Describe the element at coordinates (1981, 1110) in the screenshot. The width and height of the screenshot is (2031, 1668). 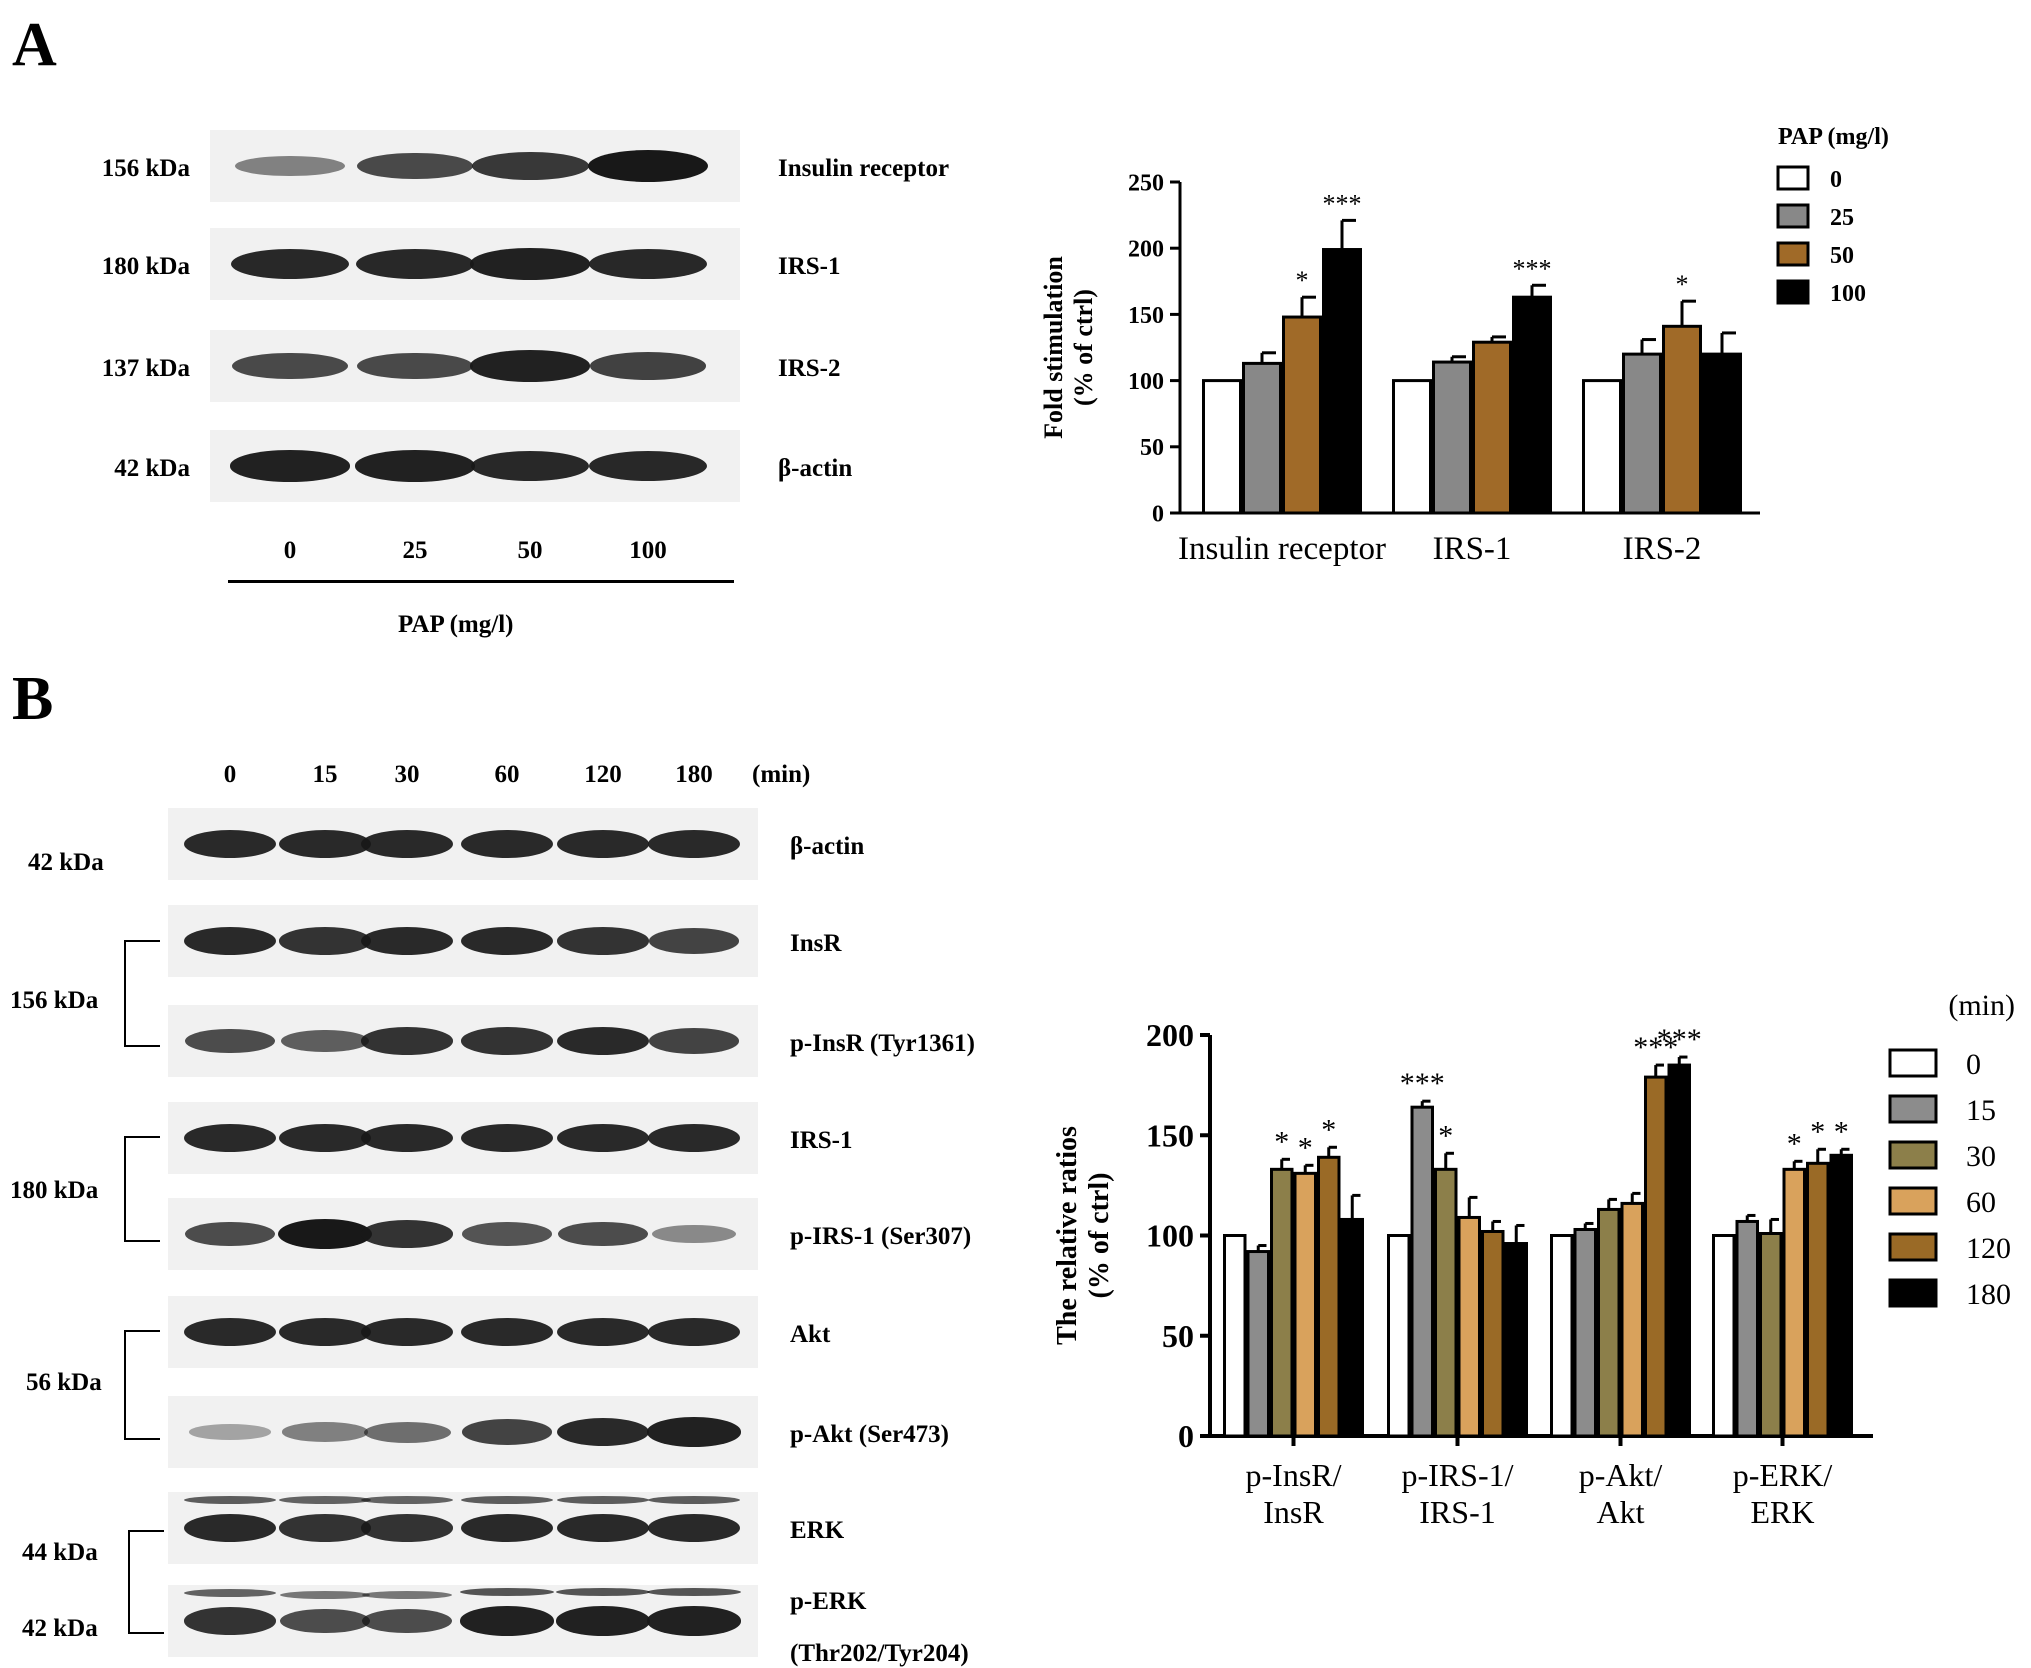
I see `legend-label: 15` at that location.